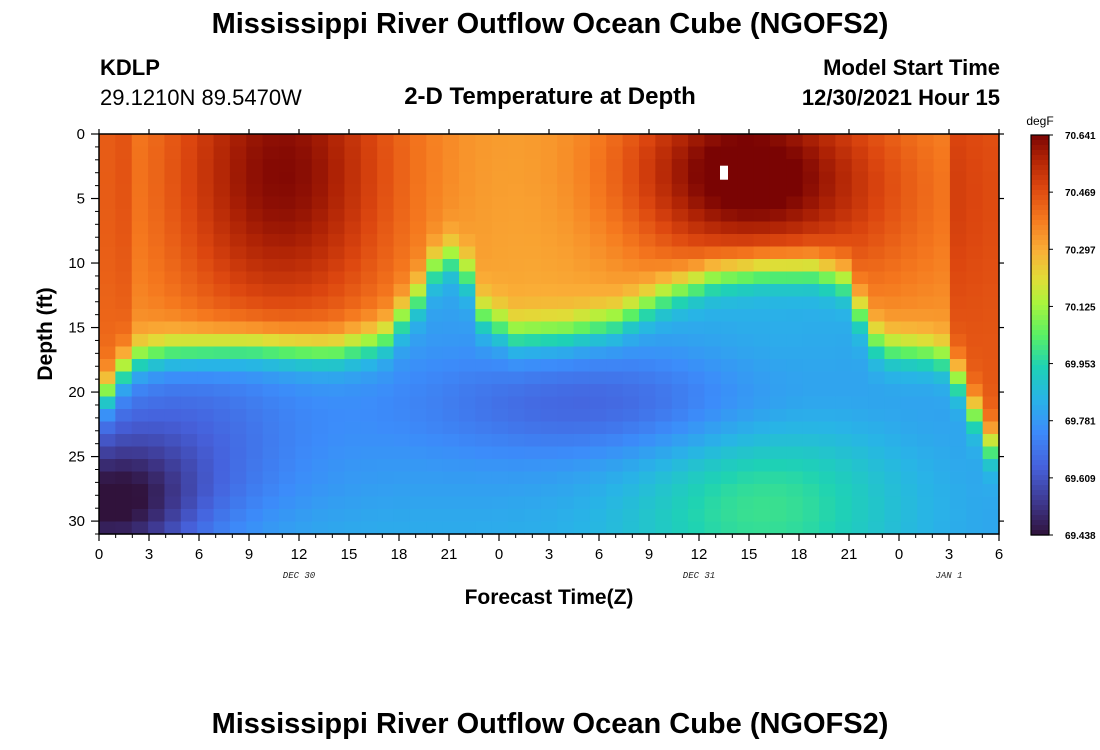 The image size is (1100, 750). What do you see at coordinates (699, 576) in the screenshot?
I see `date-label: DEC 31` at bounding box center [699, 576].